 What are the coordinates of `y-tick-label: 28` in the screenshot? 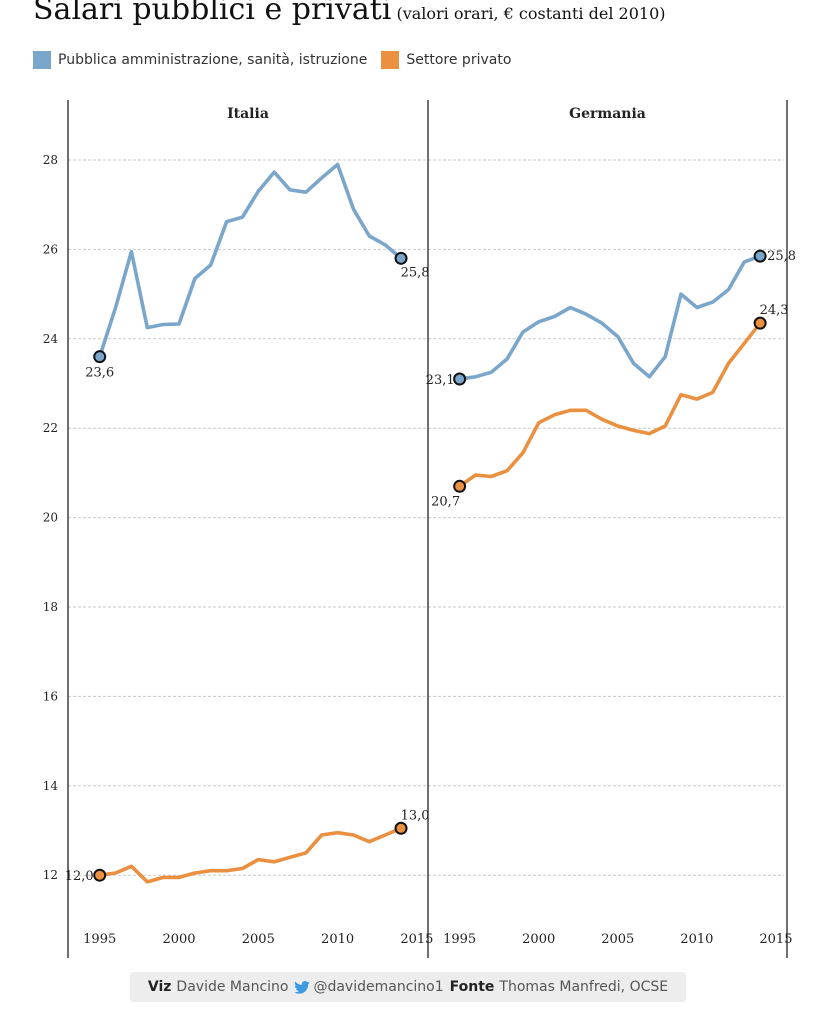 It's located at (50, 160).